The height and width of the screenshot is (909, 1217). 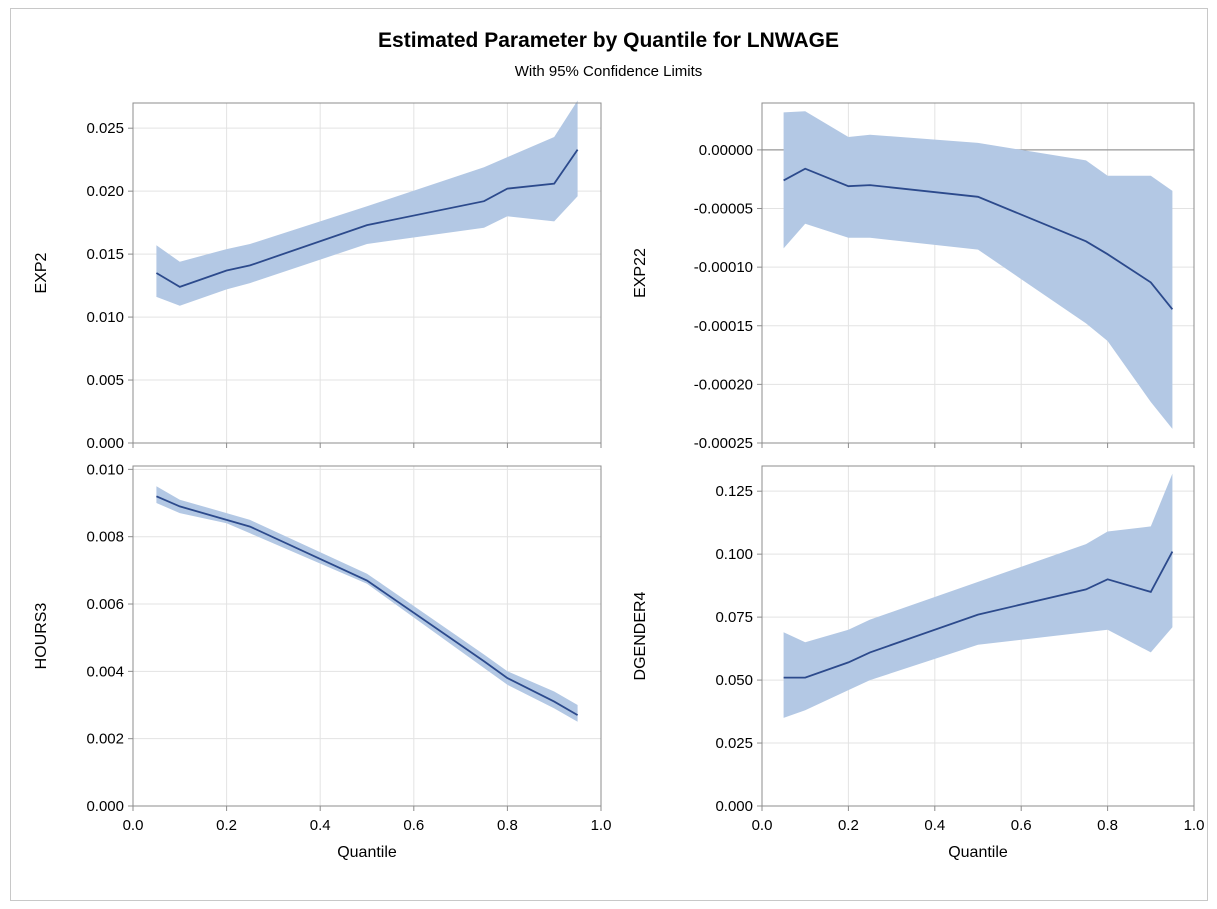 What do you see at coordinates (105, 191) in the screenshot?
I see `y-tick-label: 0.020` at bounding box center [105, 191].